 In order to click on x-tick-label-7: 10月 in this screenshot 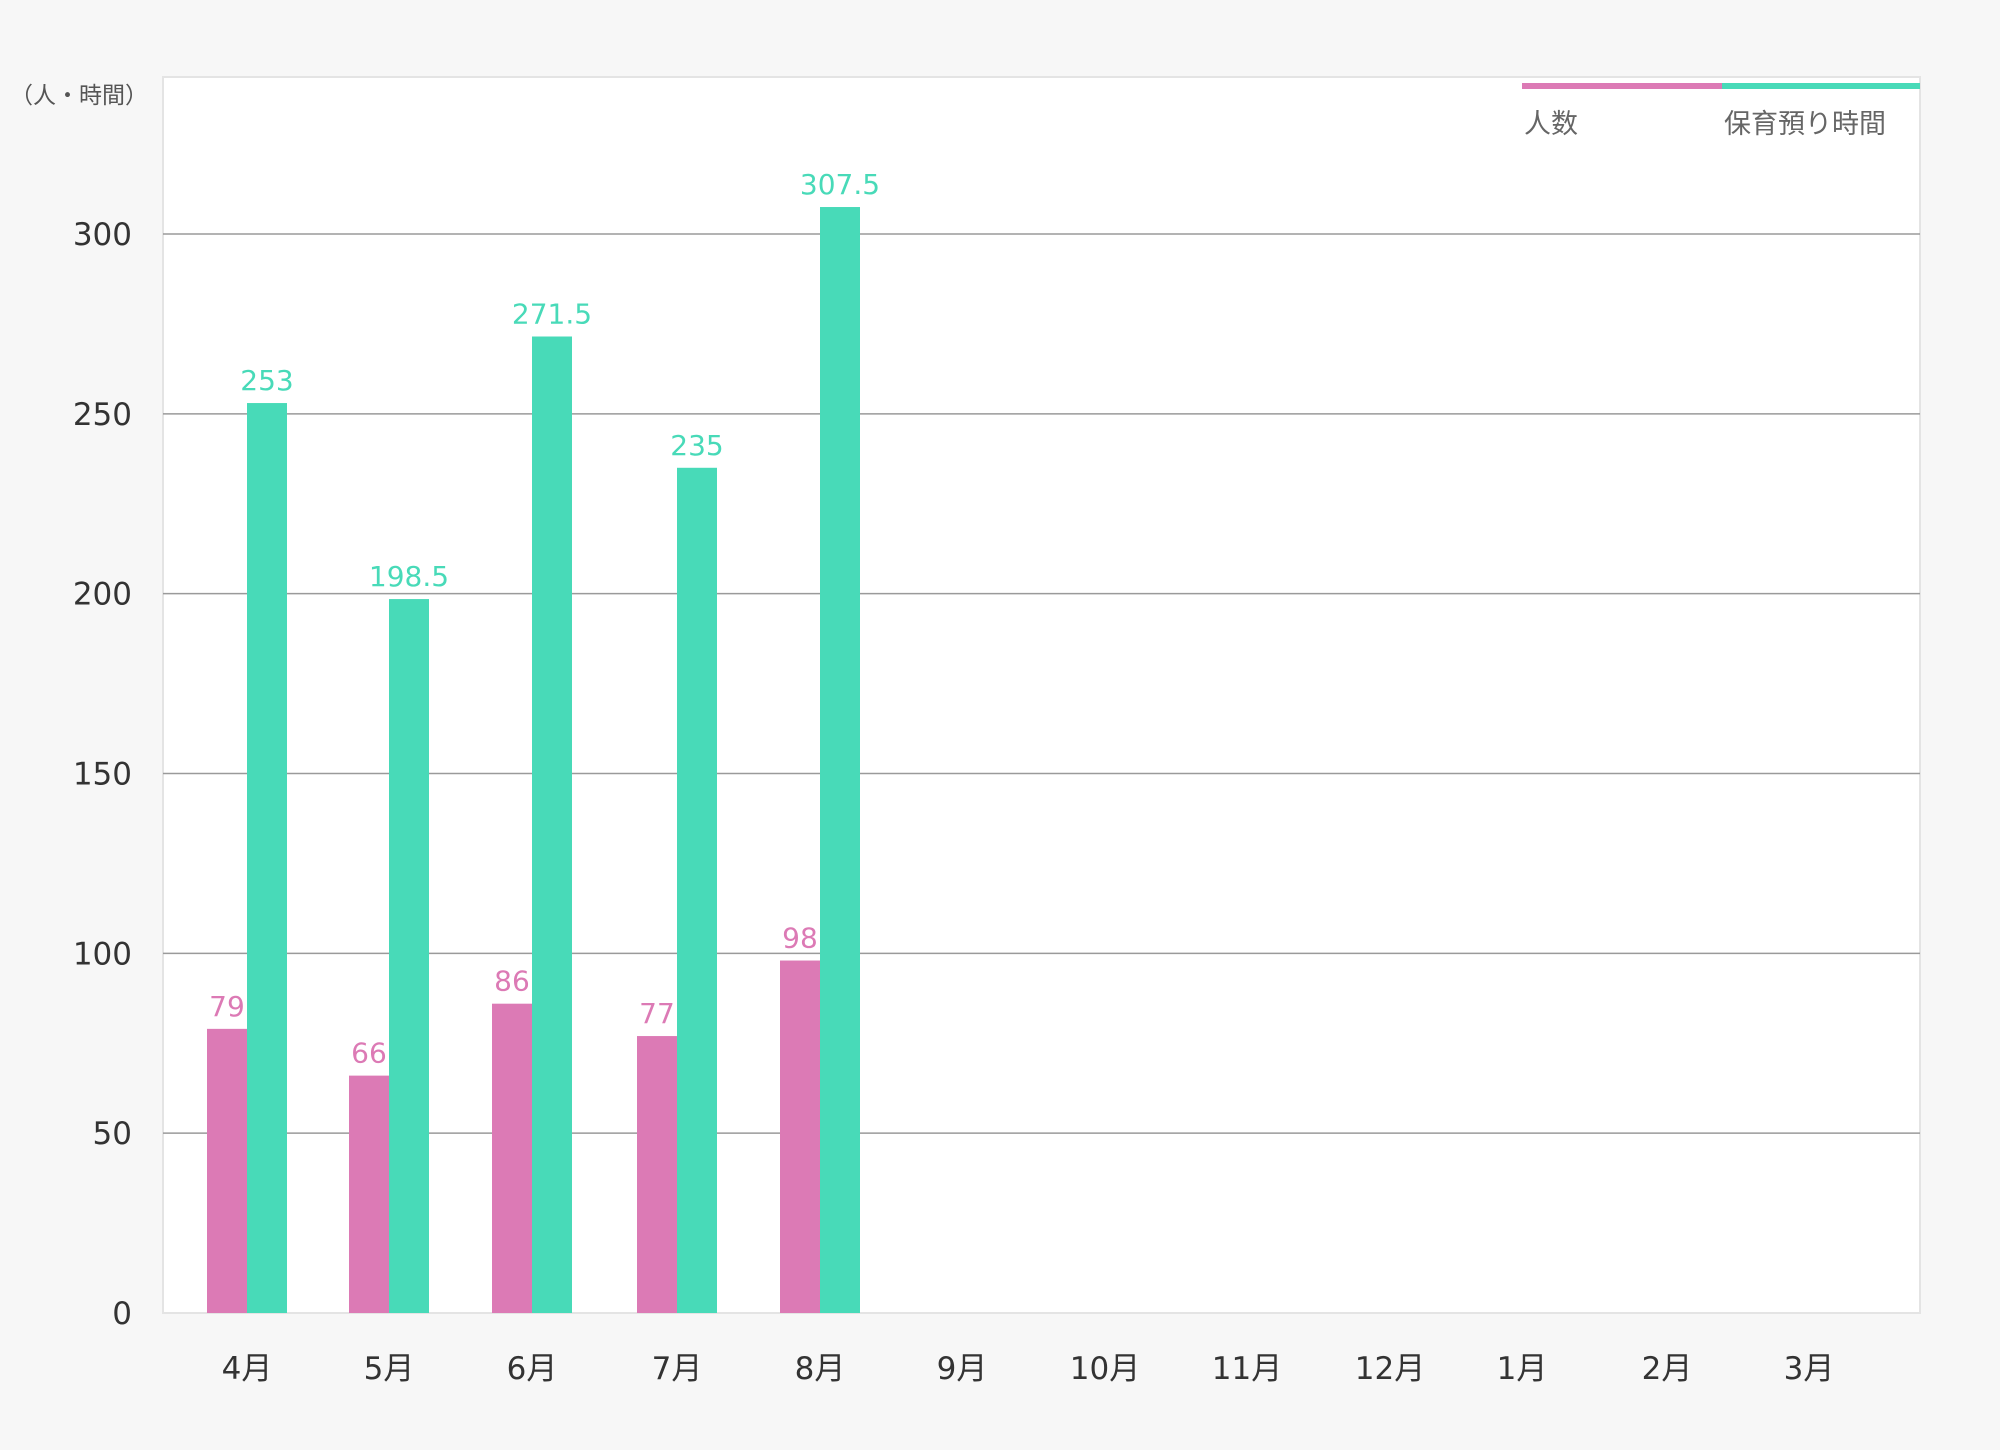, I will do `click(1105, 1369)`.